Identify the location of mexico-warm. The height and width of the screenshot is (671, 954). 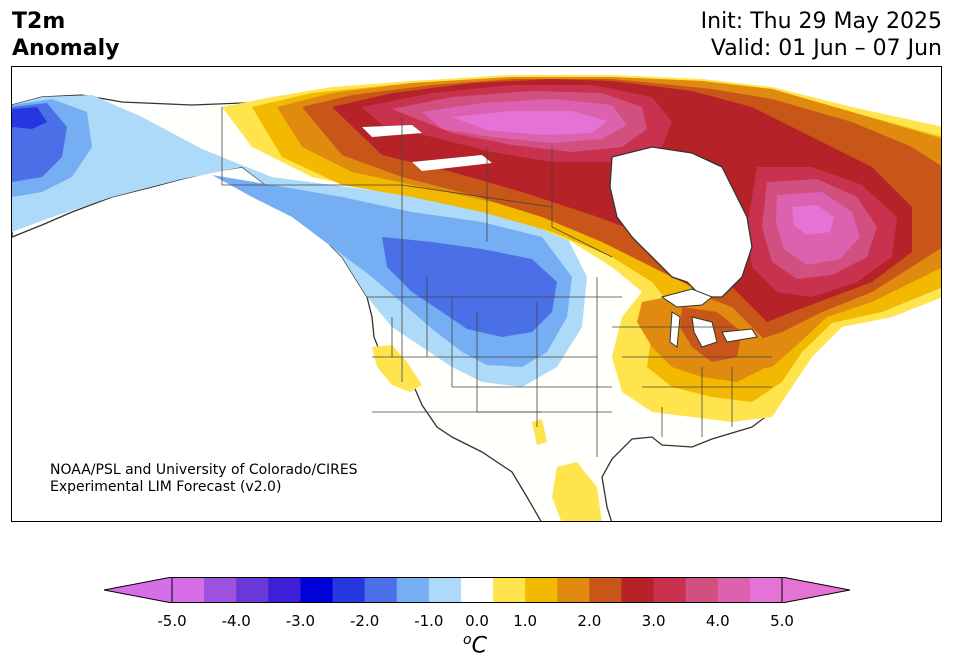
(577, 491).